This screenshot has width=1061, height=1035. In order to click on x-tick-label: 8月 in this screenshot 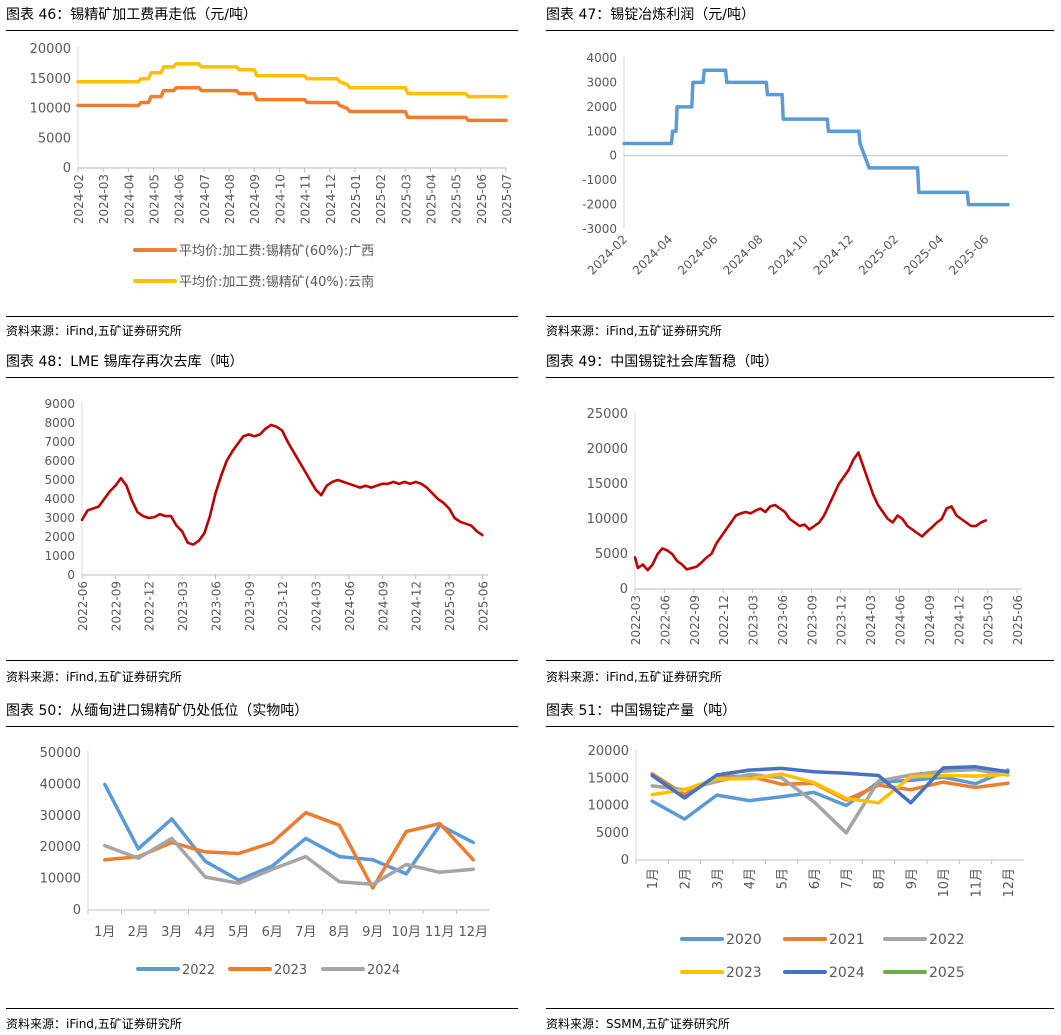, I will do `click(339, 932)`.